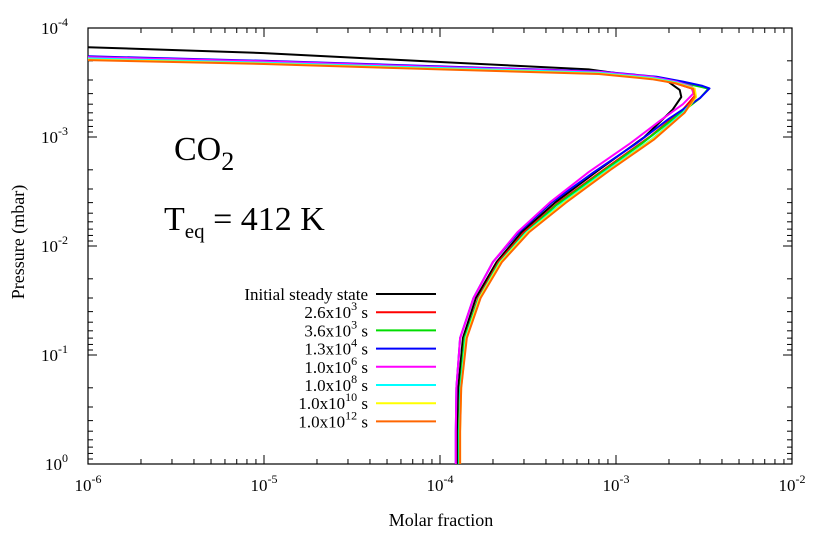 The image size is (830, 534). What do you see at coordinates (441, 520) in the screenshot?
I see `x-axis-title: Molar fraction` at bounding box center [441, 520].